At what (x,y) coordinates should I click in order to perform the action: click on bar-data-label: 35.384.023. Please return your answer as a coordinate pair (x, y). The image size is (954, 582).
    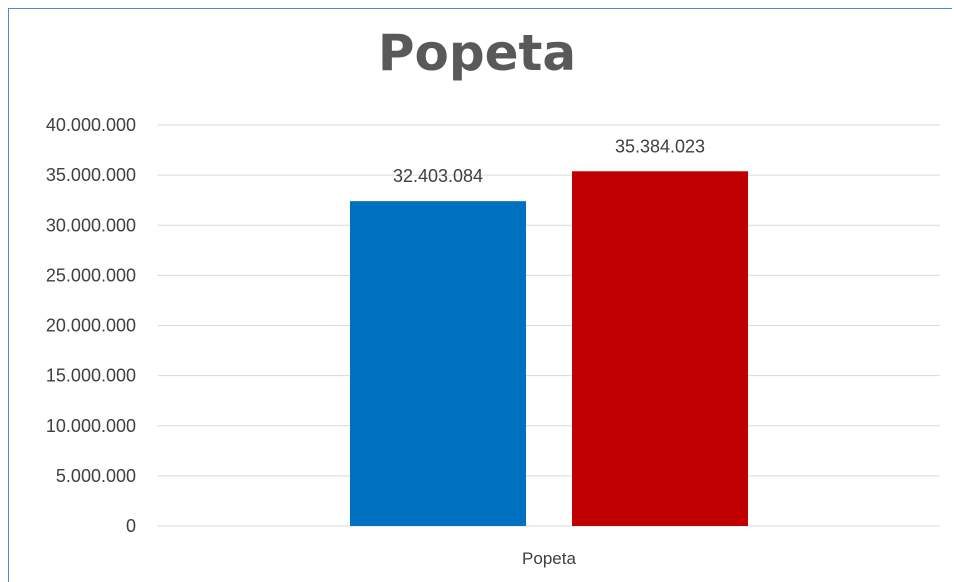
    Looking at the image, I should click on (660, 146).